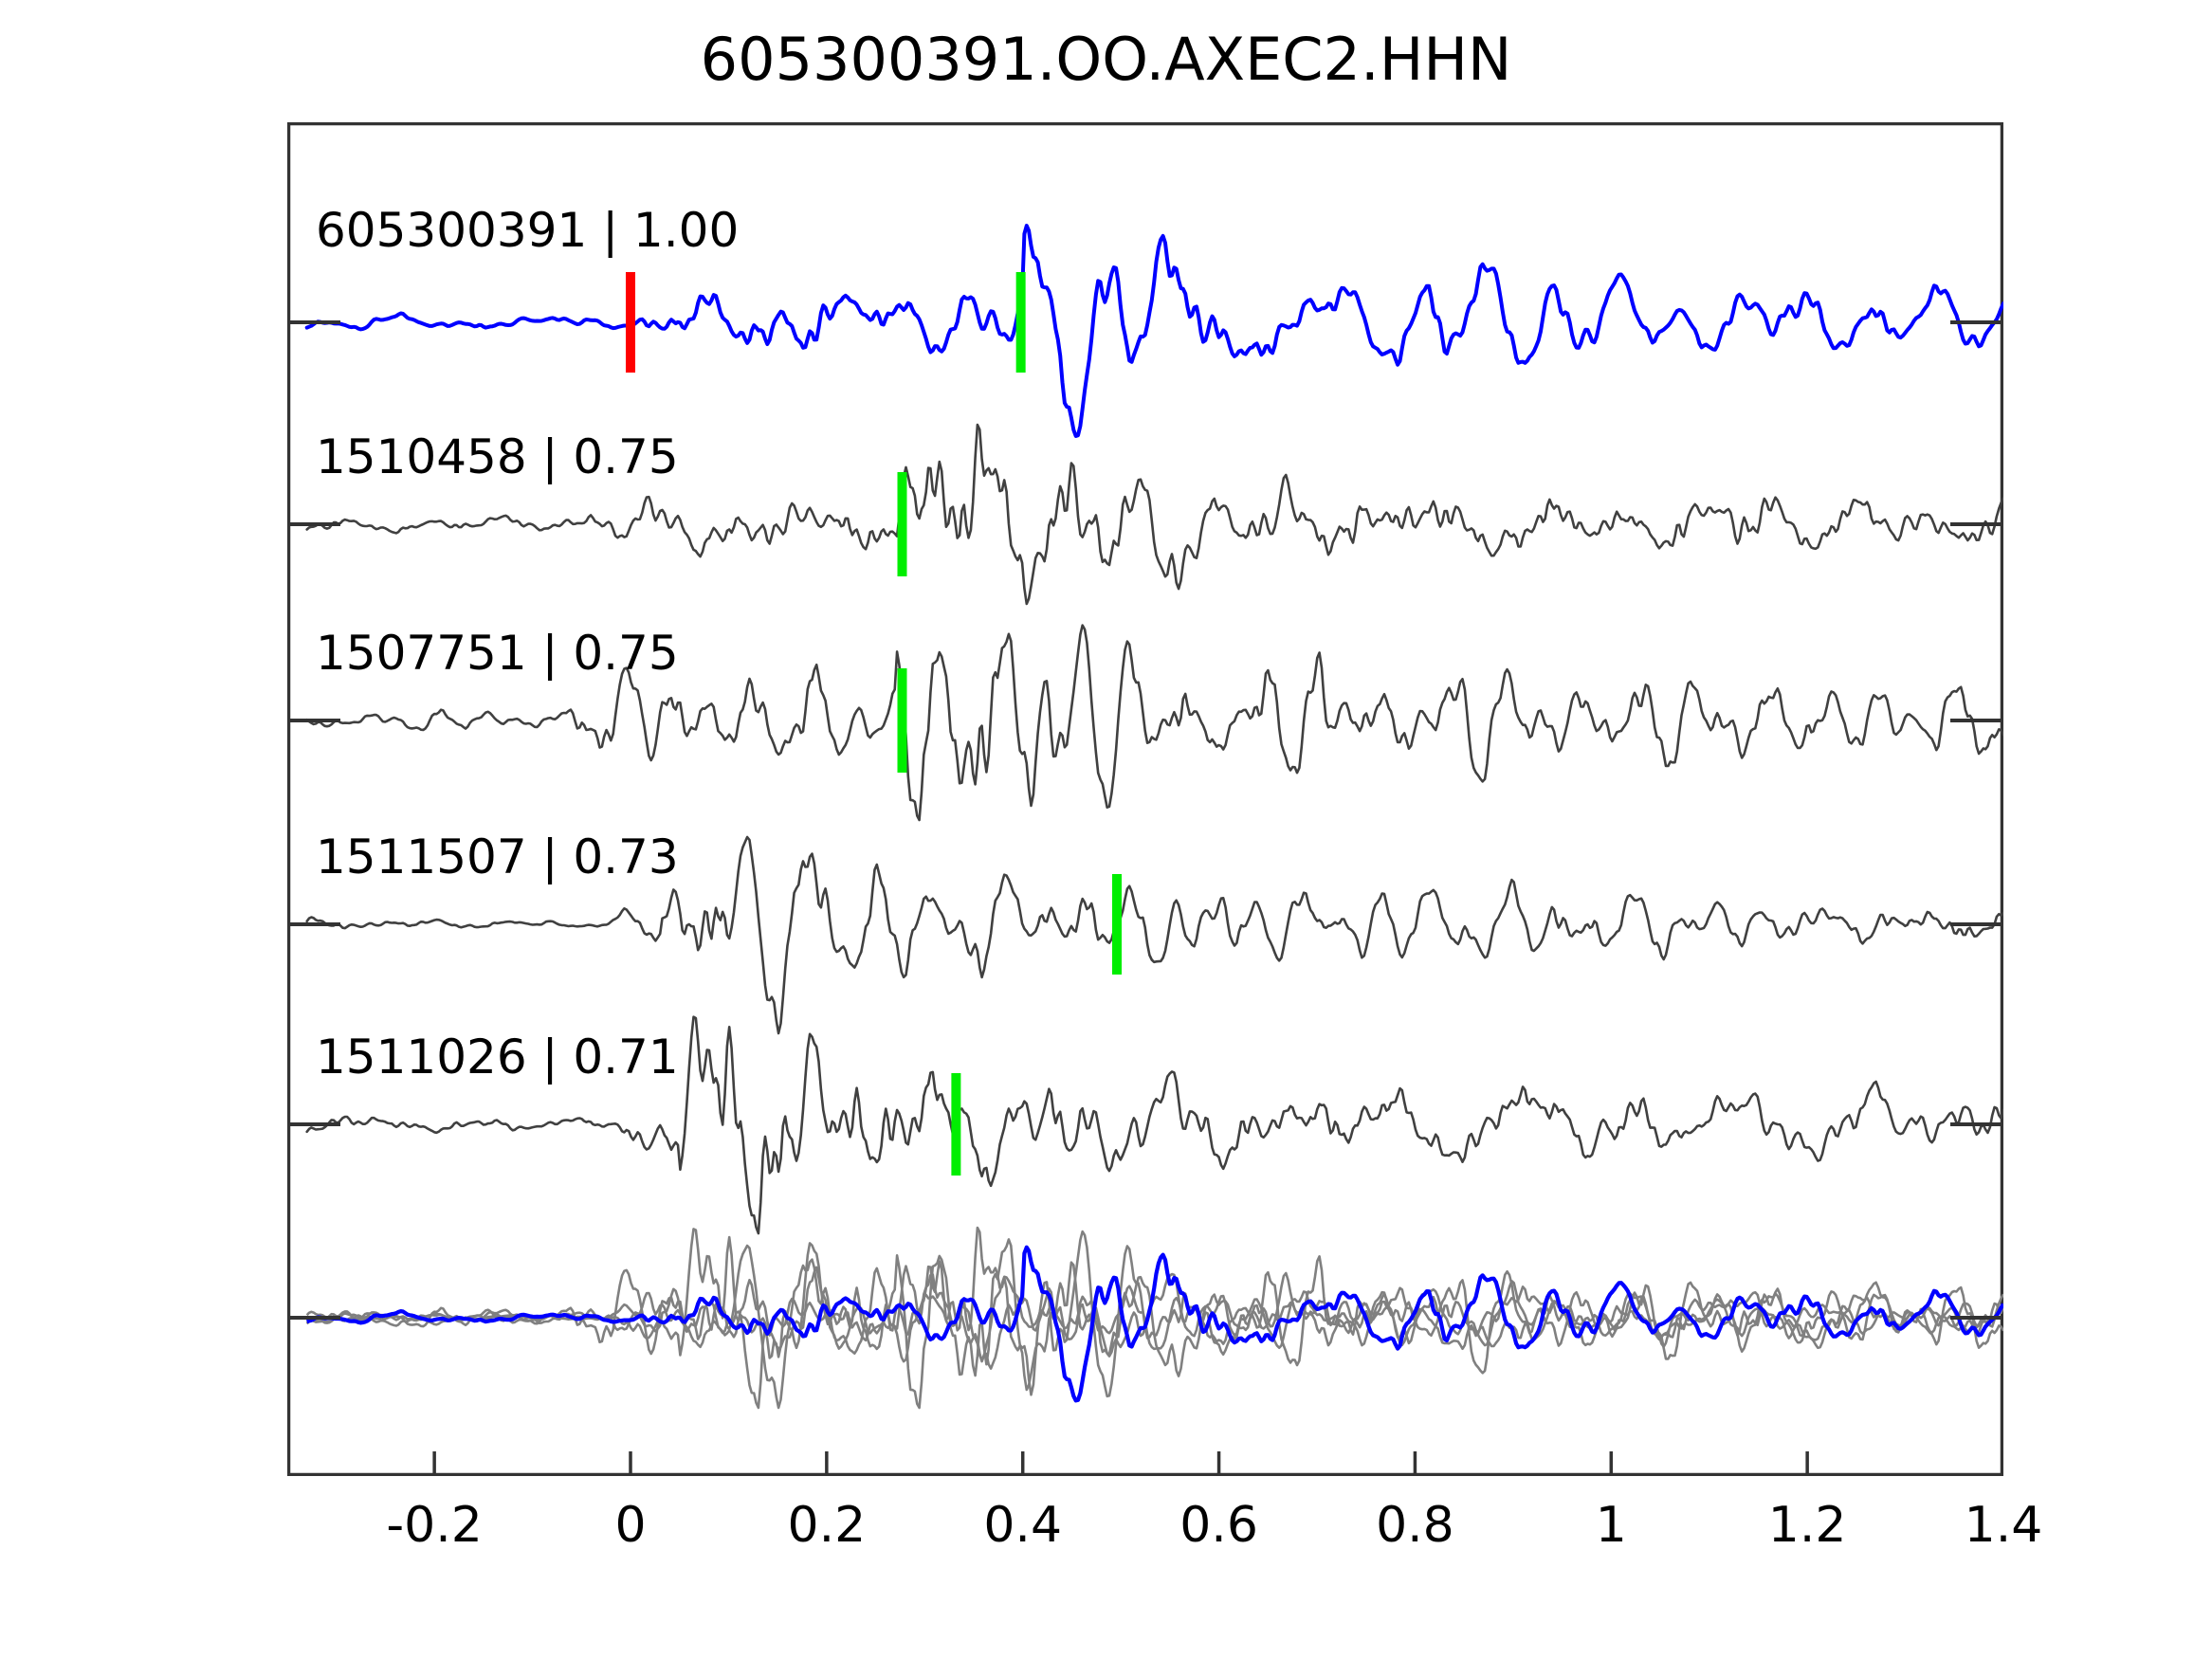 This screenshot has width=2212, height=1659. I want to click on x-axis-tick-label: -0.2, so click(434, 1525).